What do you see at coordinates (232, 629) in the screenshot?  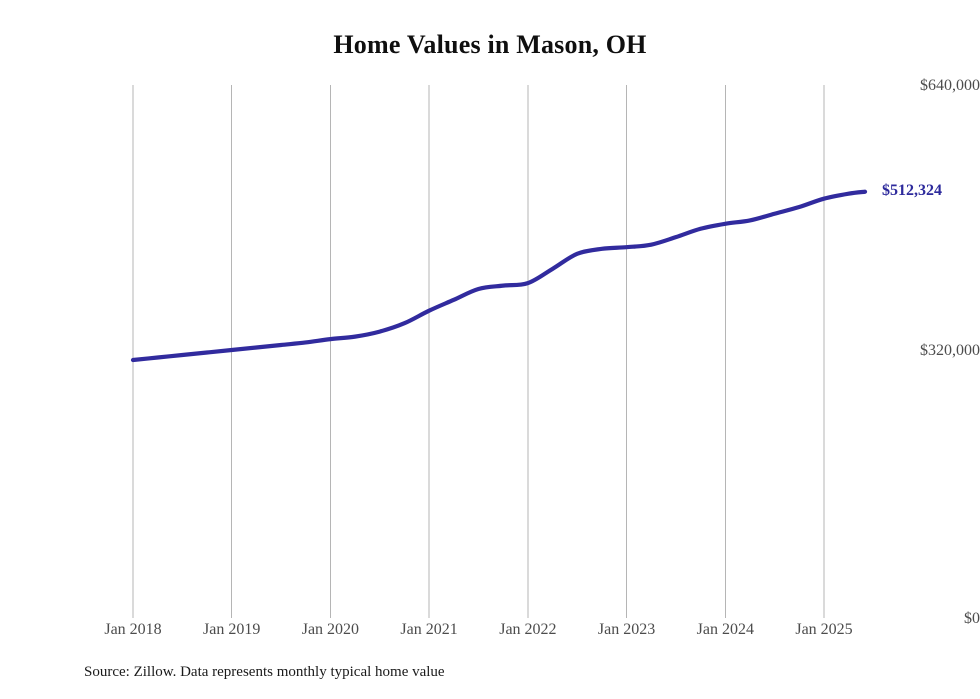 I see `x-axis-tick-label-jan-2019: Jan 2019` at bounding box center [232, 629].